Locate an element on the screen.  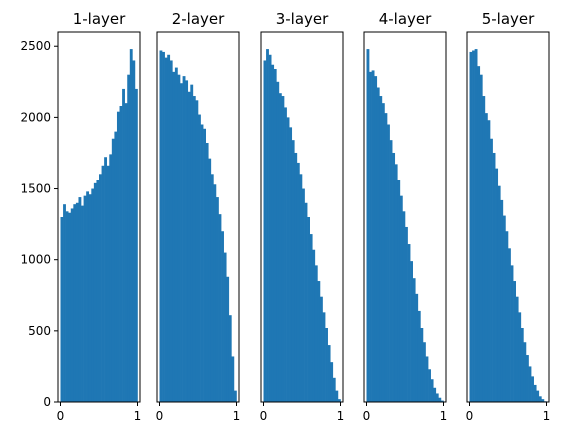
subplot-5: 5-layer 0 1 is located at coordinates (508, 216).